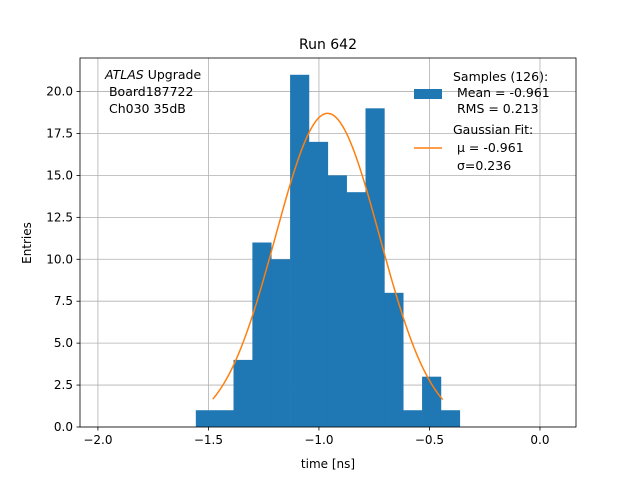  What do you see at coordinates (493, 129) in the screenshot?
I see `legend-fit-1: Gaussian Fit:` at bounding box center [493, 129].